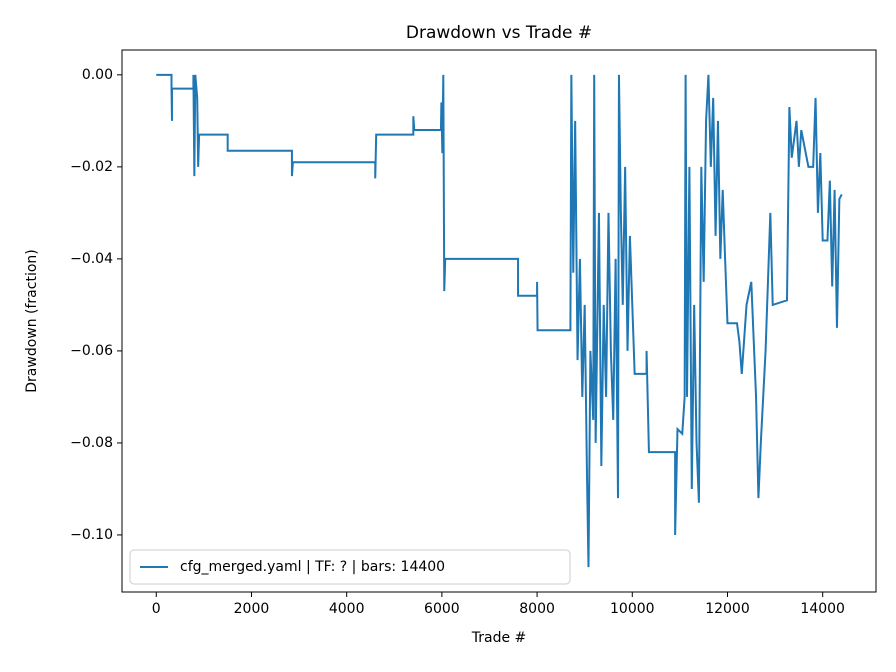 The height and width of the screenshot is (672, 896). What do you see at coordinates (347, 609) in the screenshot?
I see `x-tick-label: 4000` at bounding box center [347, 609].